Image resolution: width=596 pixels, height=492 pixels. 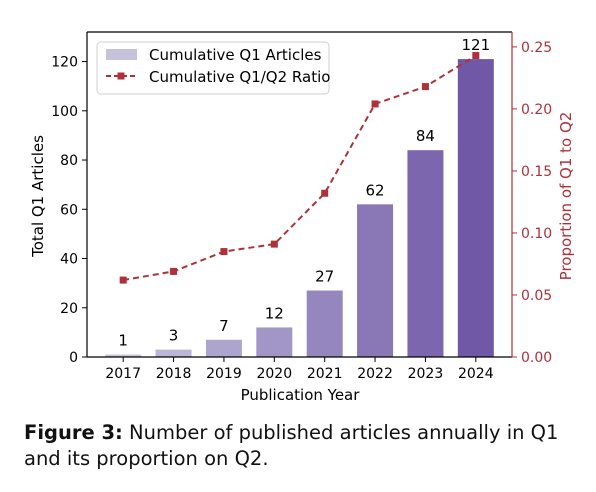 What do you see at coordinates (123, 341) in the screenshot?
I see `bar-value-label-2017: 1` at bounding box center [123, 341].